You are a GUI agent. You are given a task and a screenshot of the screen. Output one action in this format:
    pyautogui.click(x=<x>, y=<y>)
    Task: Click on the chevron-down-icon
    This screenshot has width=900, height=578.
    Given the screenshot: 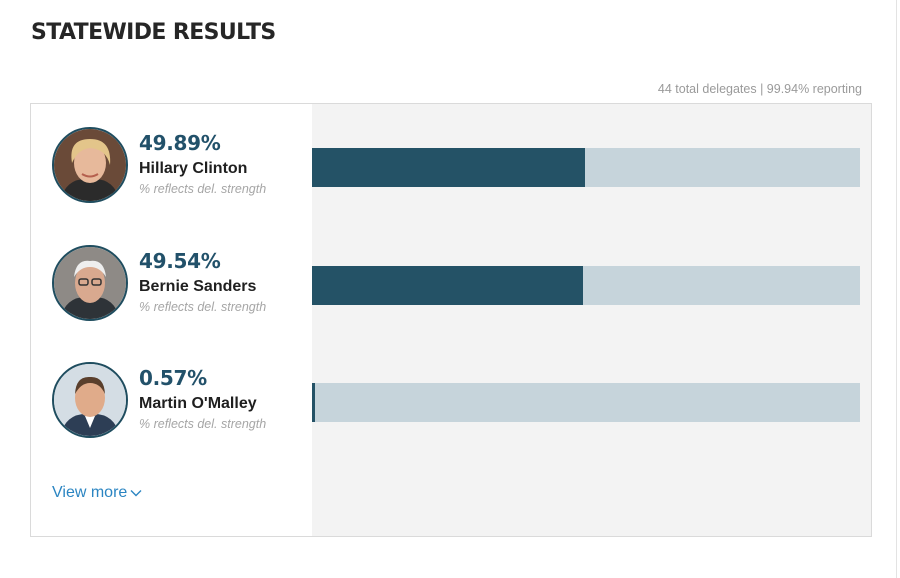 What is the action you would take?
    pyautogui.click(x=136, y=493)
    